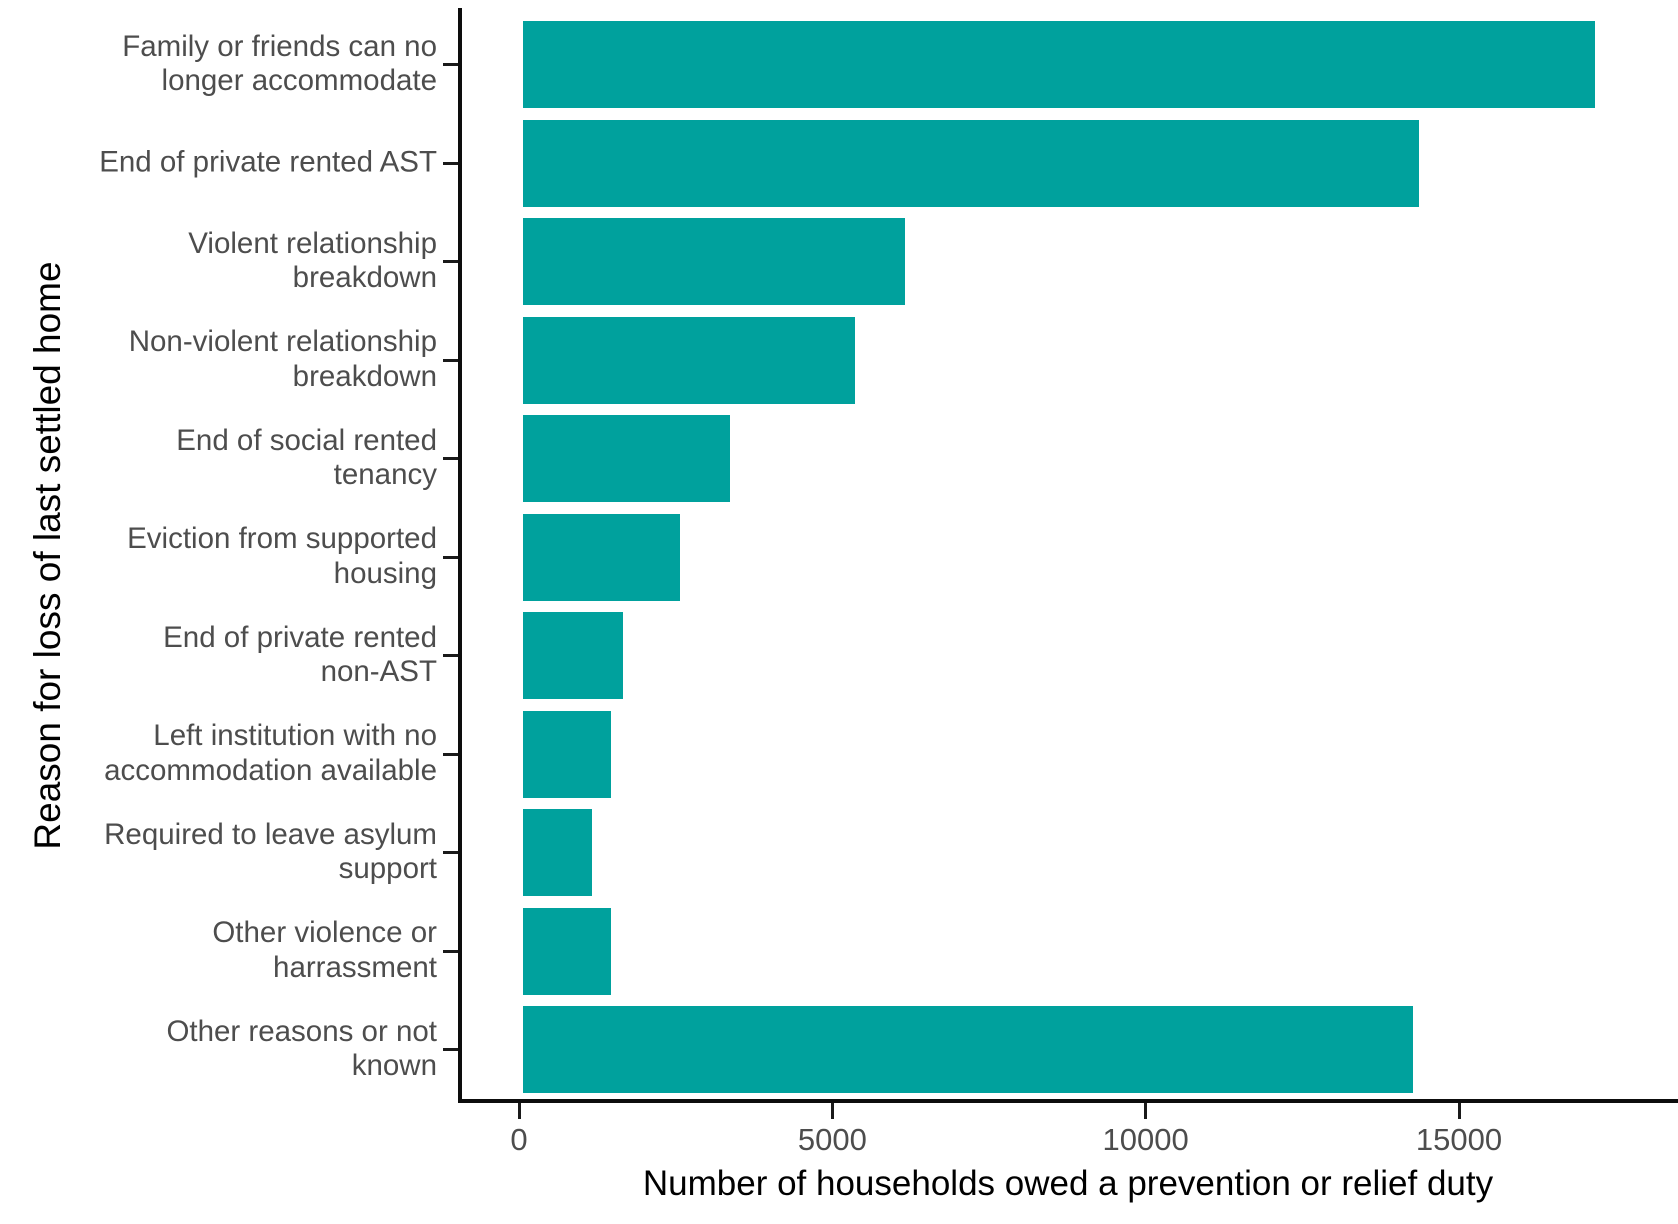  I want to click on category-label-3: Non-violent relationship breakdown, so click(282, 359).